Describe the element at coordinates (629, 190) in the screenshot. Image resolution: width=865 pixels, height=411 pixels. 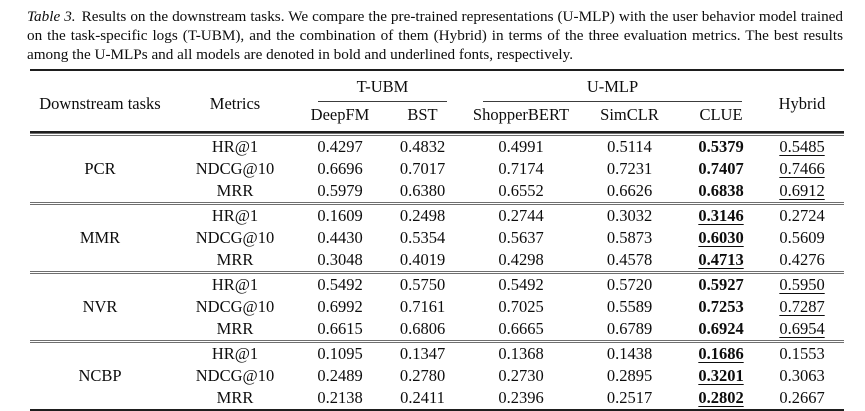
I see `value-cell-simclr: 0.6626` at that location.